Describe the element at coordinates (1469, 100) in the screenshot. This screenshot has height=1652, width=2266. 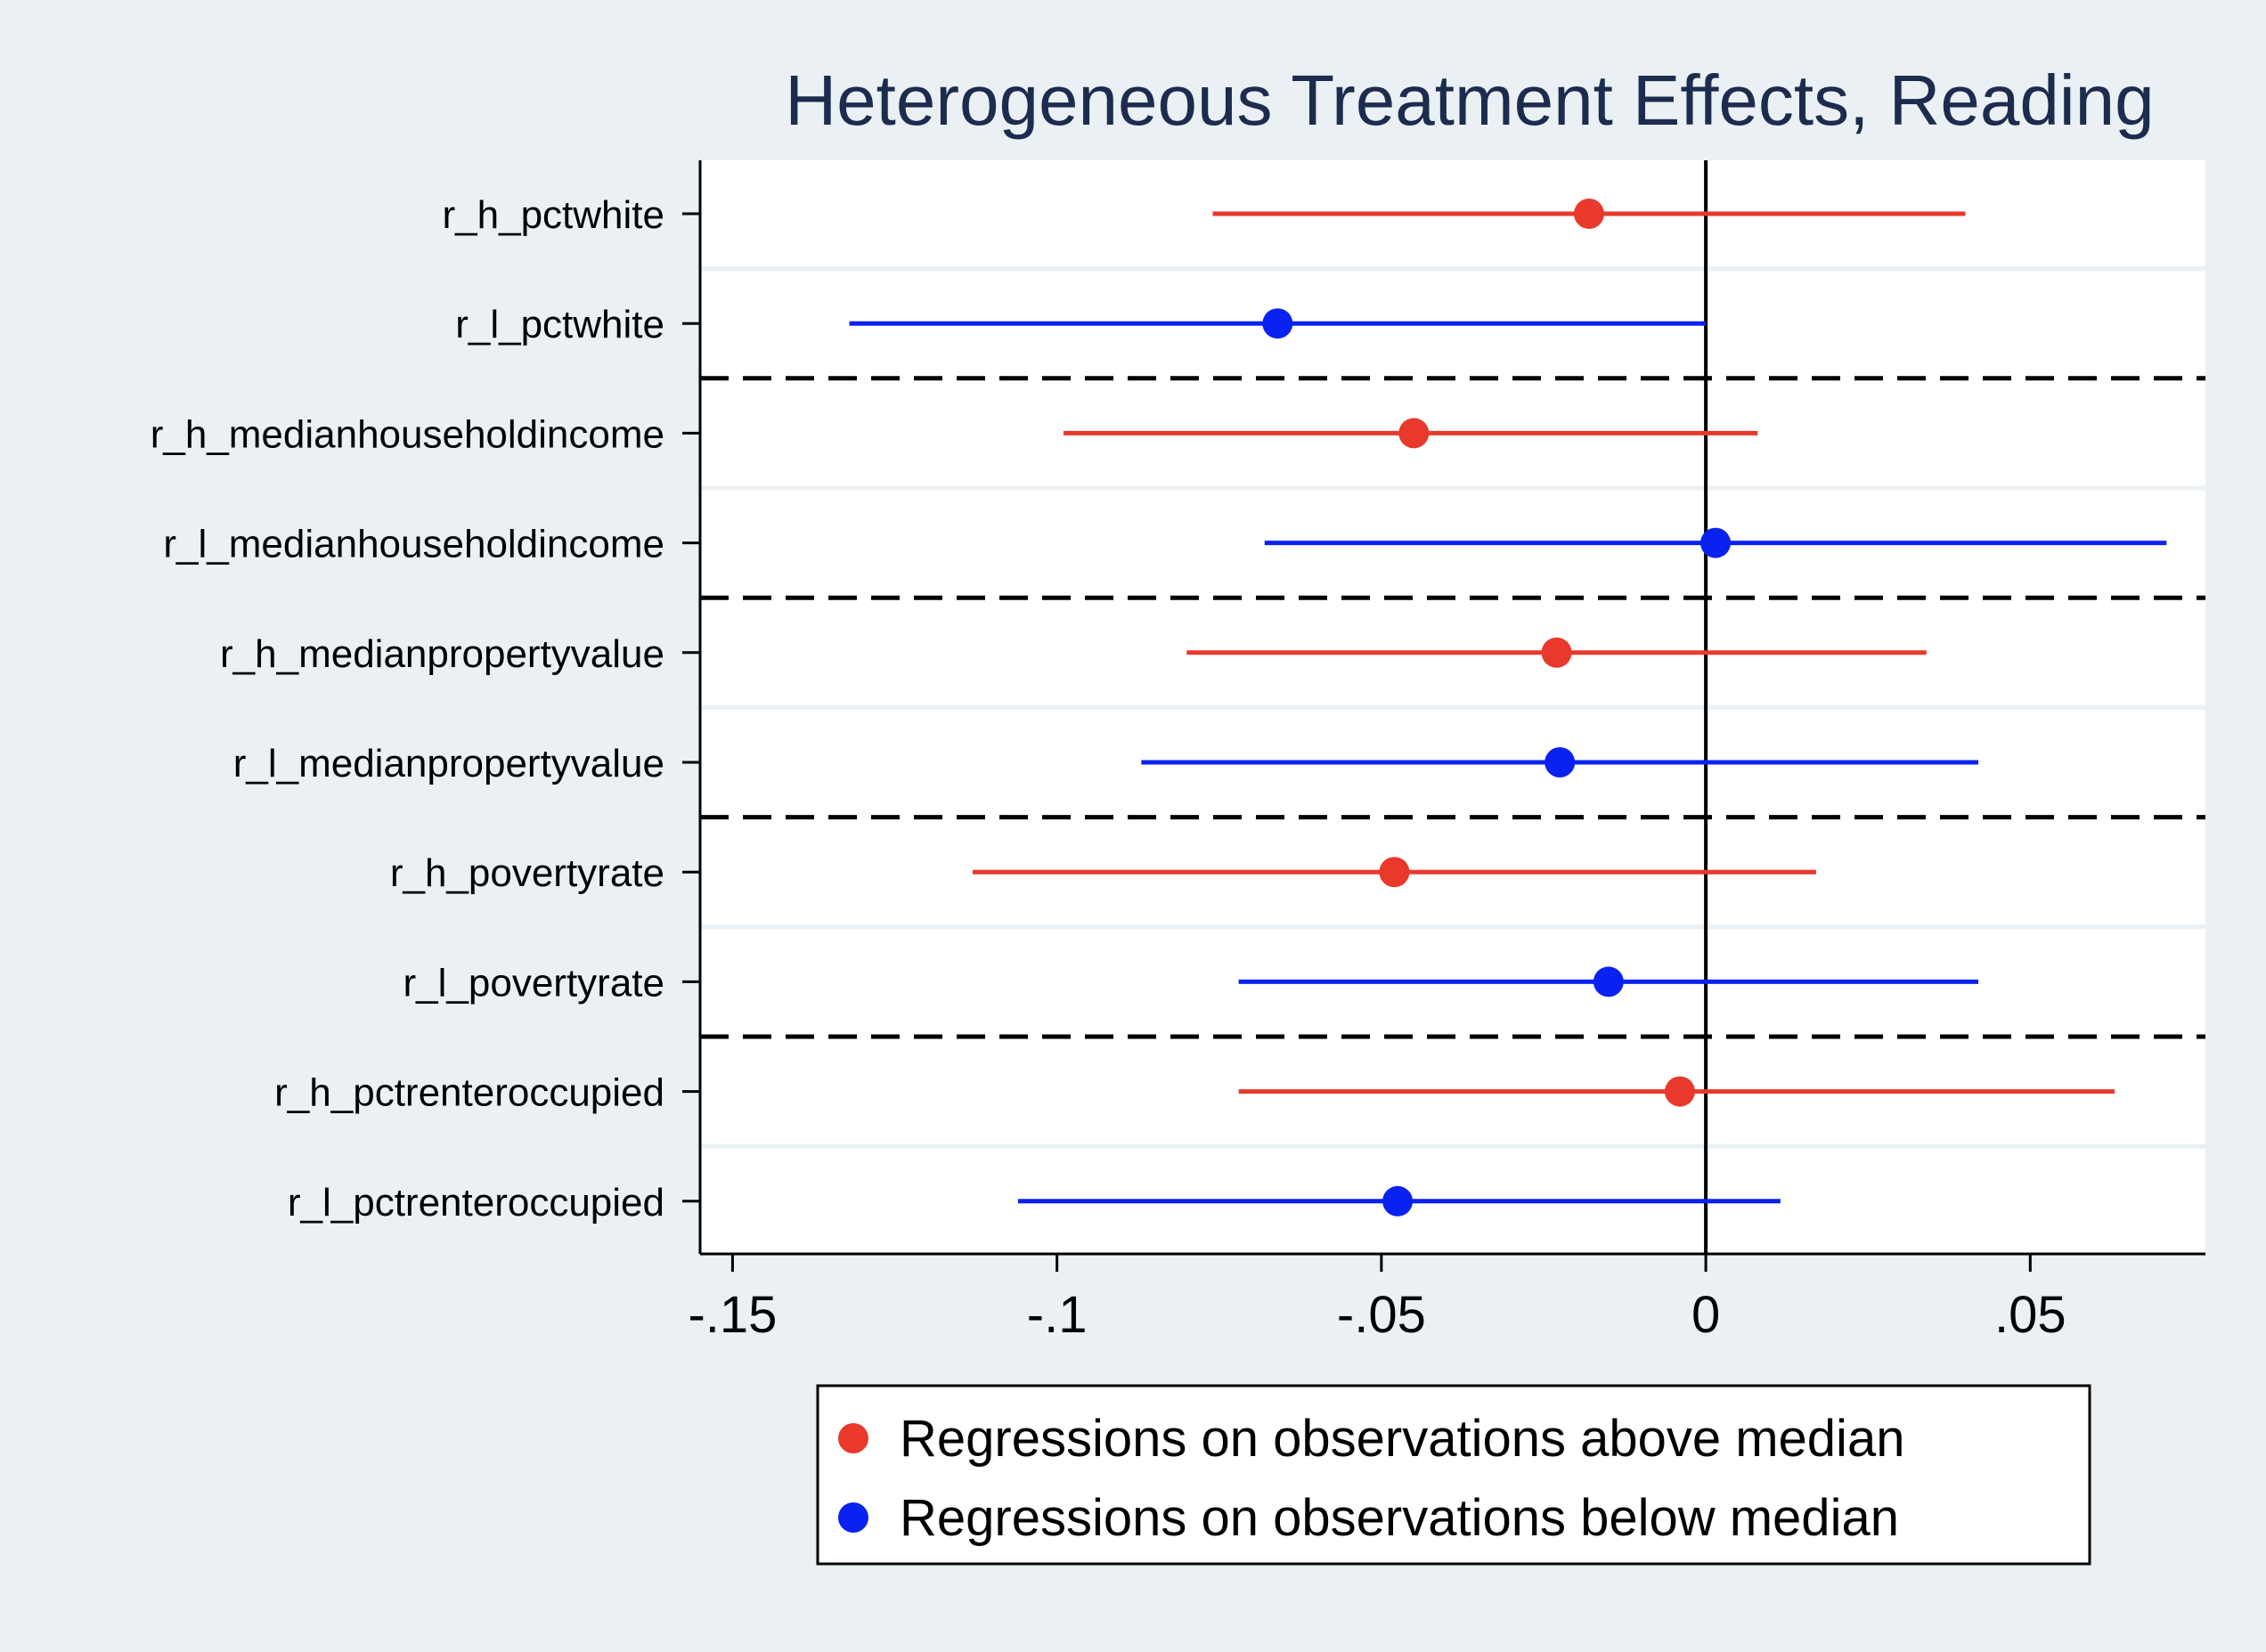
I see `chart-title: Heterogeneous Treatment Effects, Reading` at that location.